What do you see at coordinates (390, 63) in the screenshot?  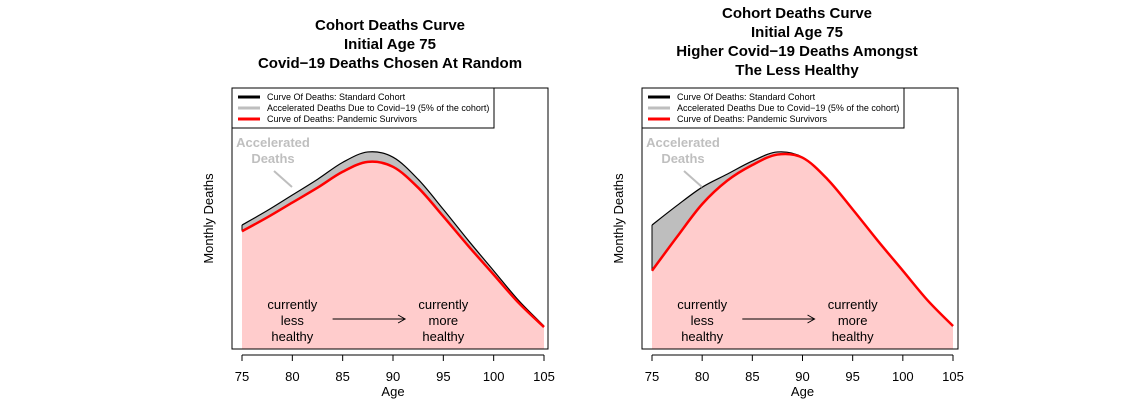 I see `chart-title: Covid−19 Deaths Chosen At Random` at bounding box center [390, 63].